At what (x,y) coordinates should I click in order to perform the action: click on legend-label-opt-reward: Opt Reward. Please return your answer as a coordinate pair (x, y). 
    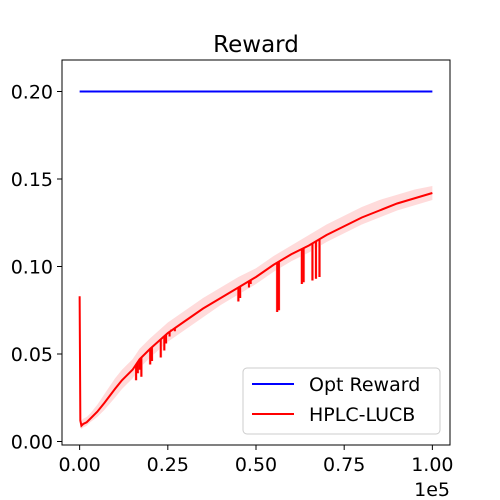
    Looking at the image, I should click on (364, 385).